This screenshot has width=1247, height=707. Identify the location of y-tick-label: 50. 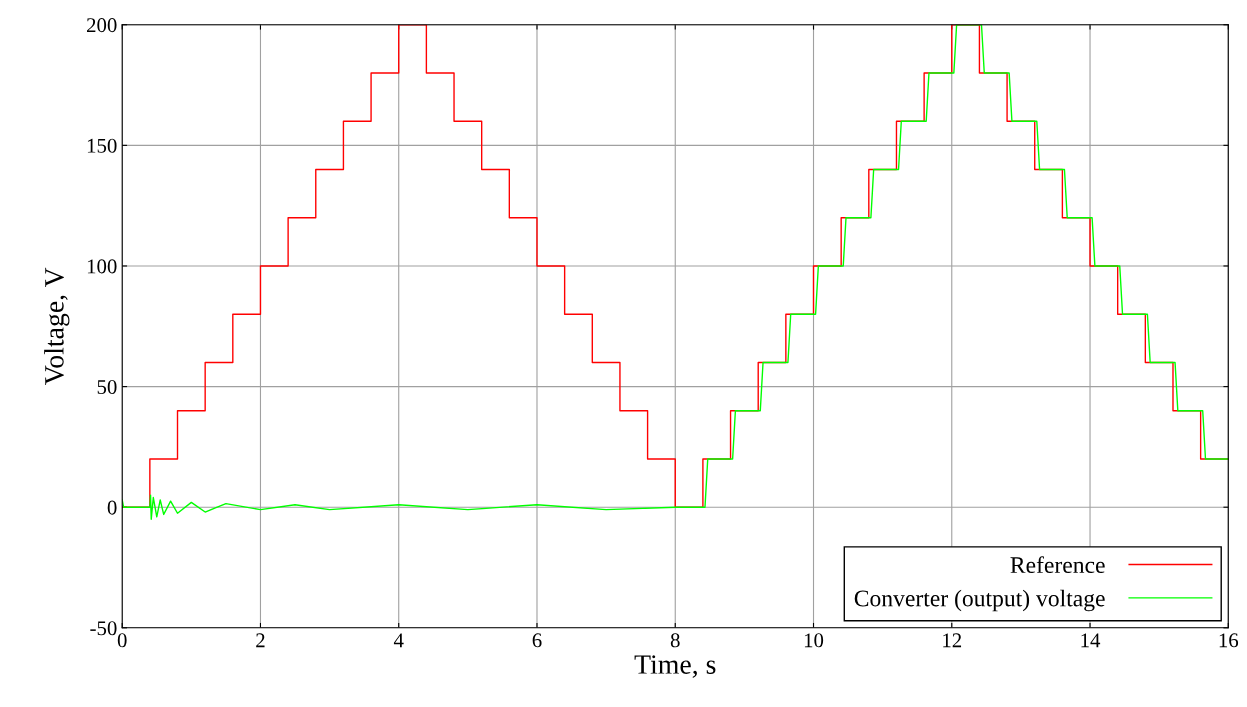
(107, 387).